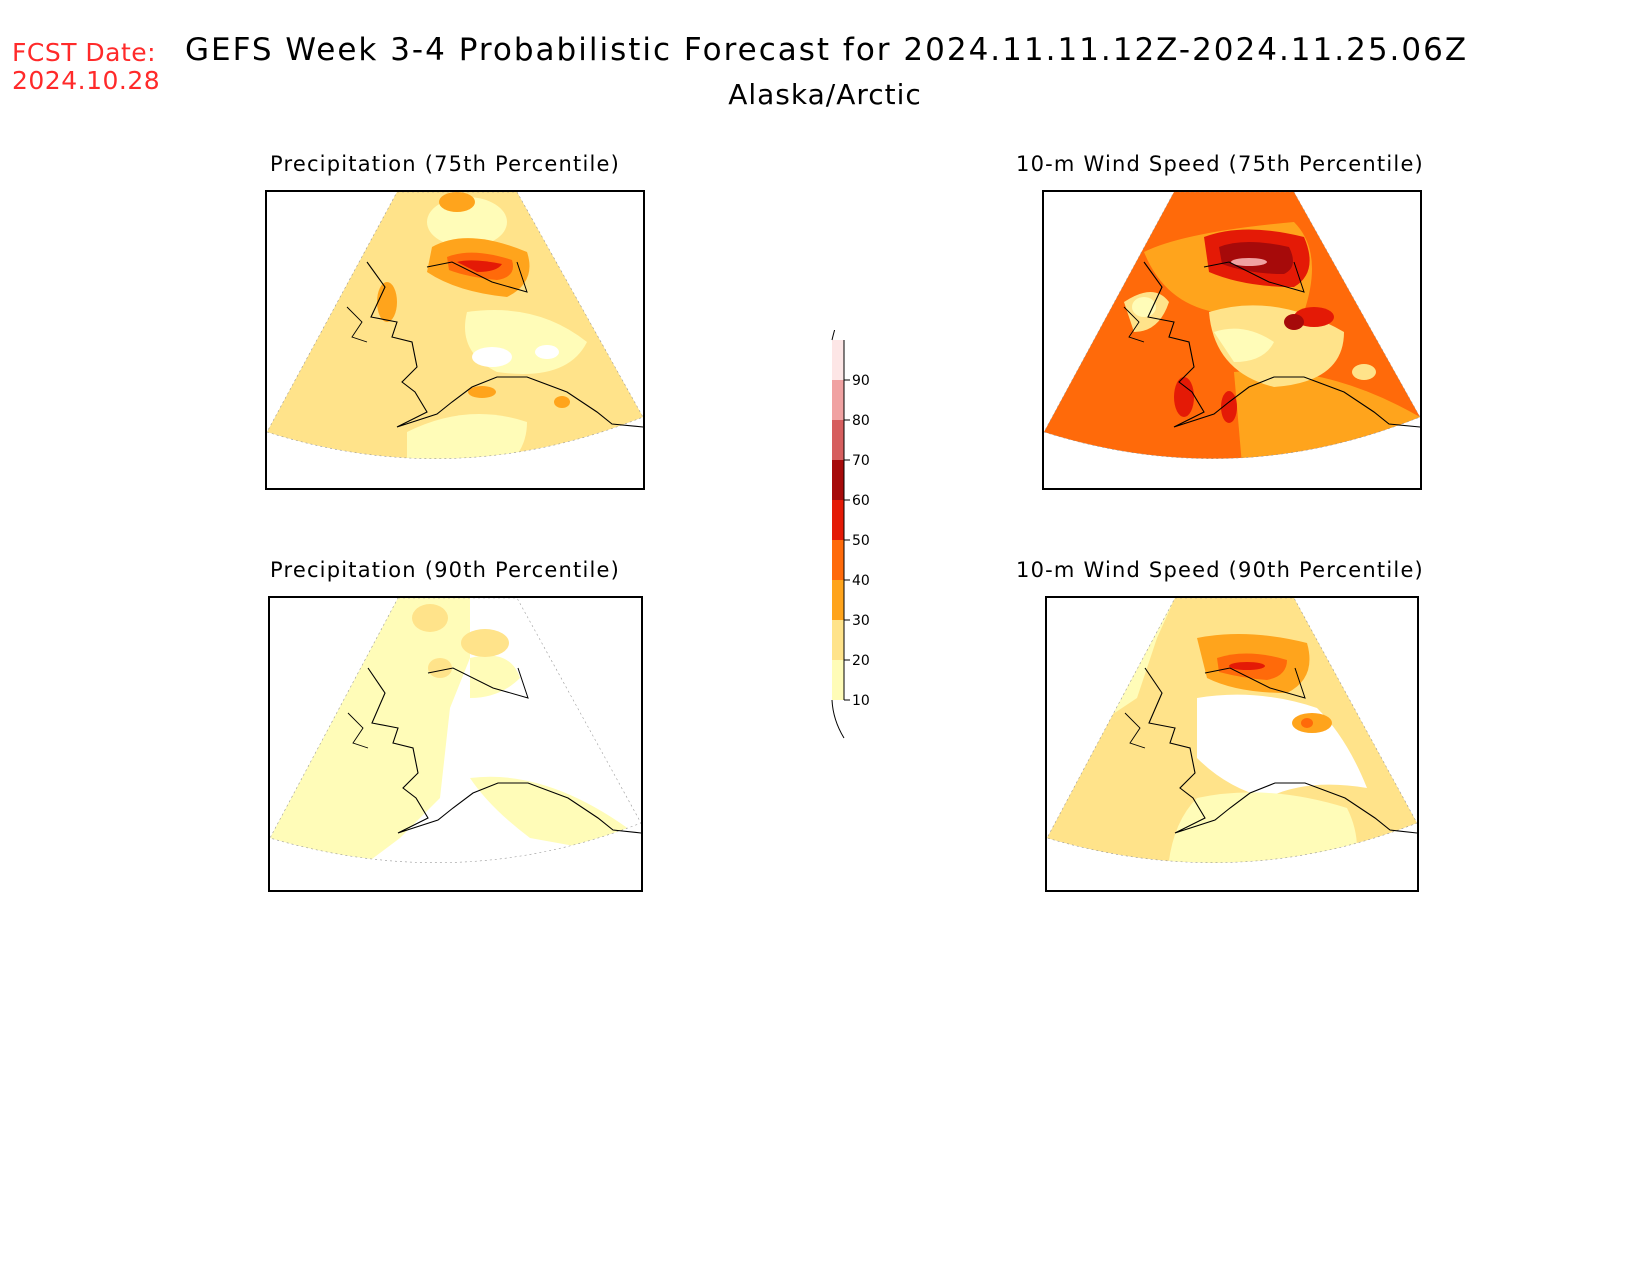 This screenshot has width=1650, height=1275. Describe the element at coordinates (445, 570) in the screenshot. I see `panel-title-precip-90: Precipitation (90th Percentile)` at that location.